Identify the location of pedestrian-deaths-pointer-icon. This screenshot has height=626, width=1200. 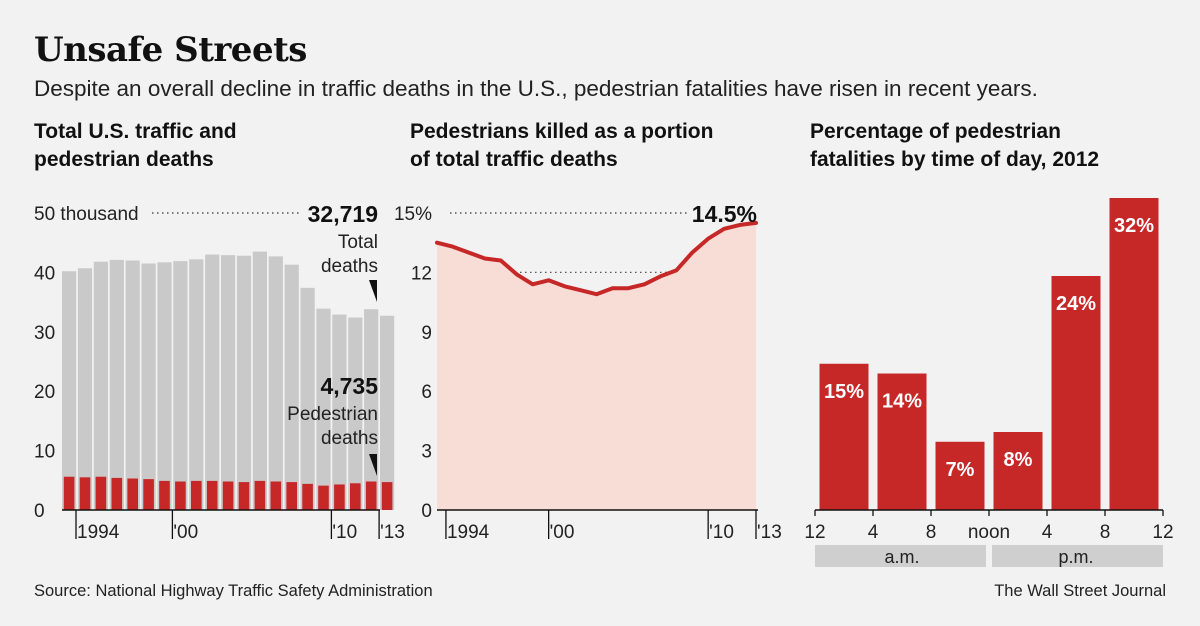
(373, 465).